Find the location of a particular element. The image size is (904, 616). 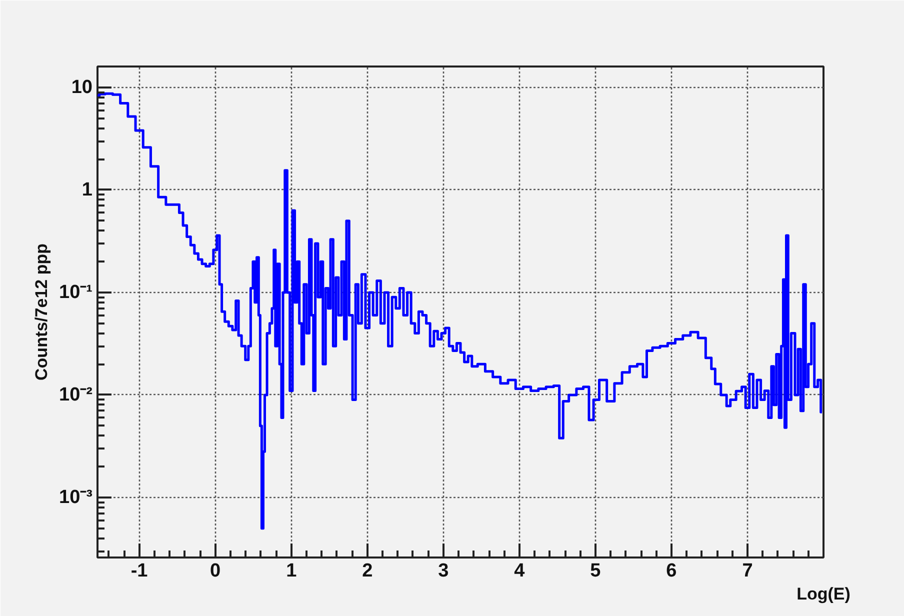

y-tick-label: 1 is located at coordinates (87, 189).